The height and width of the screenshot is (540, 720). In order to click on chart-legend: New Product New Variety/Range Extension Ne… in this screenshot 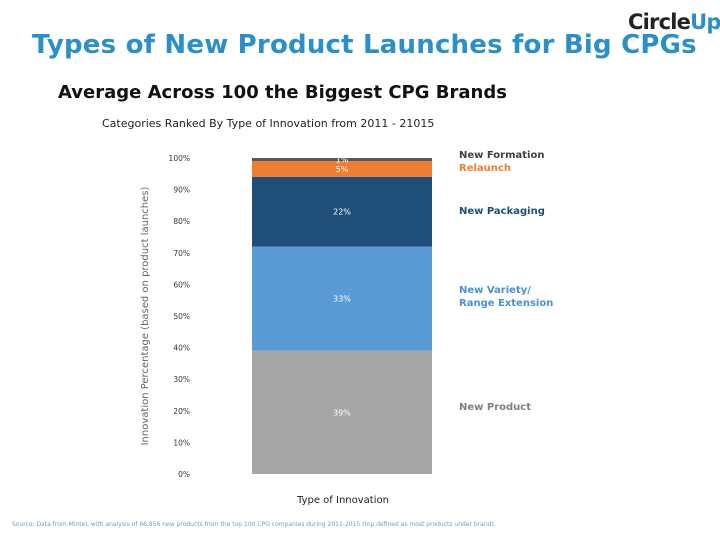, I will do `click(506, 281)`.